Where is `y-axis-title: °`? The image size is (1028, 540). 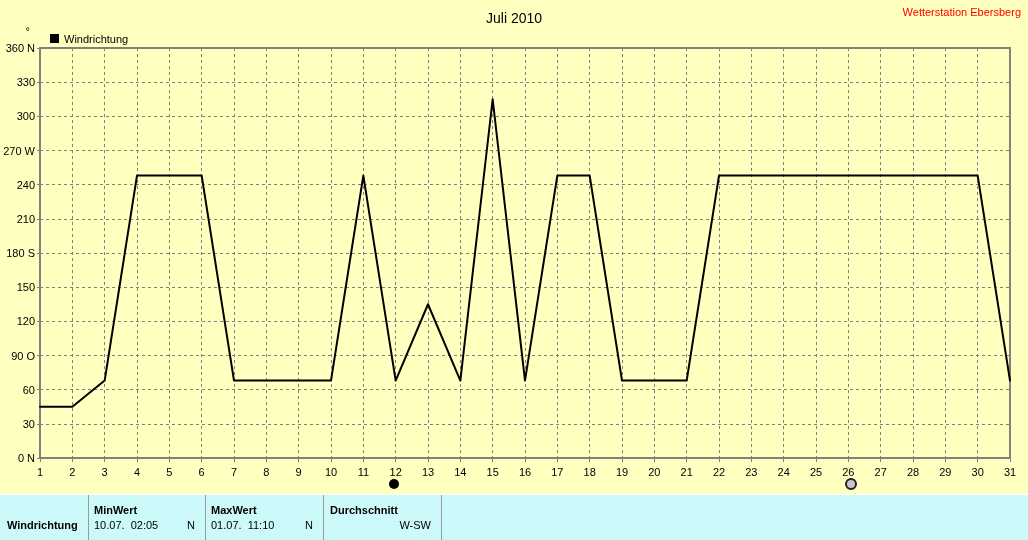
y-axis-title: ° is located at coordinates (27, 30).